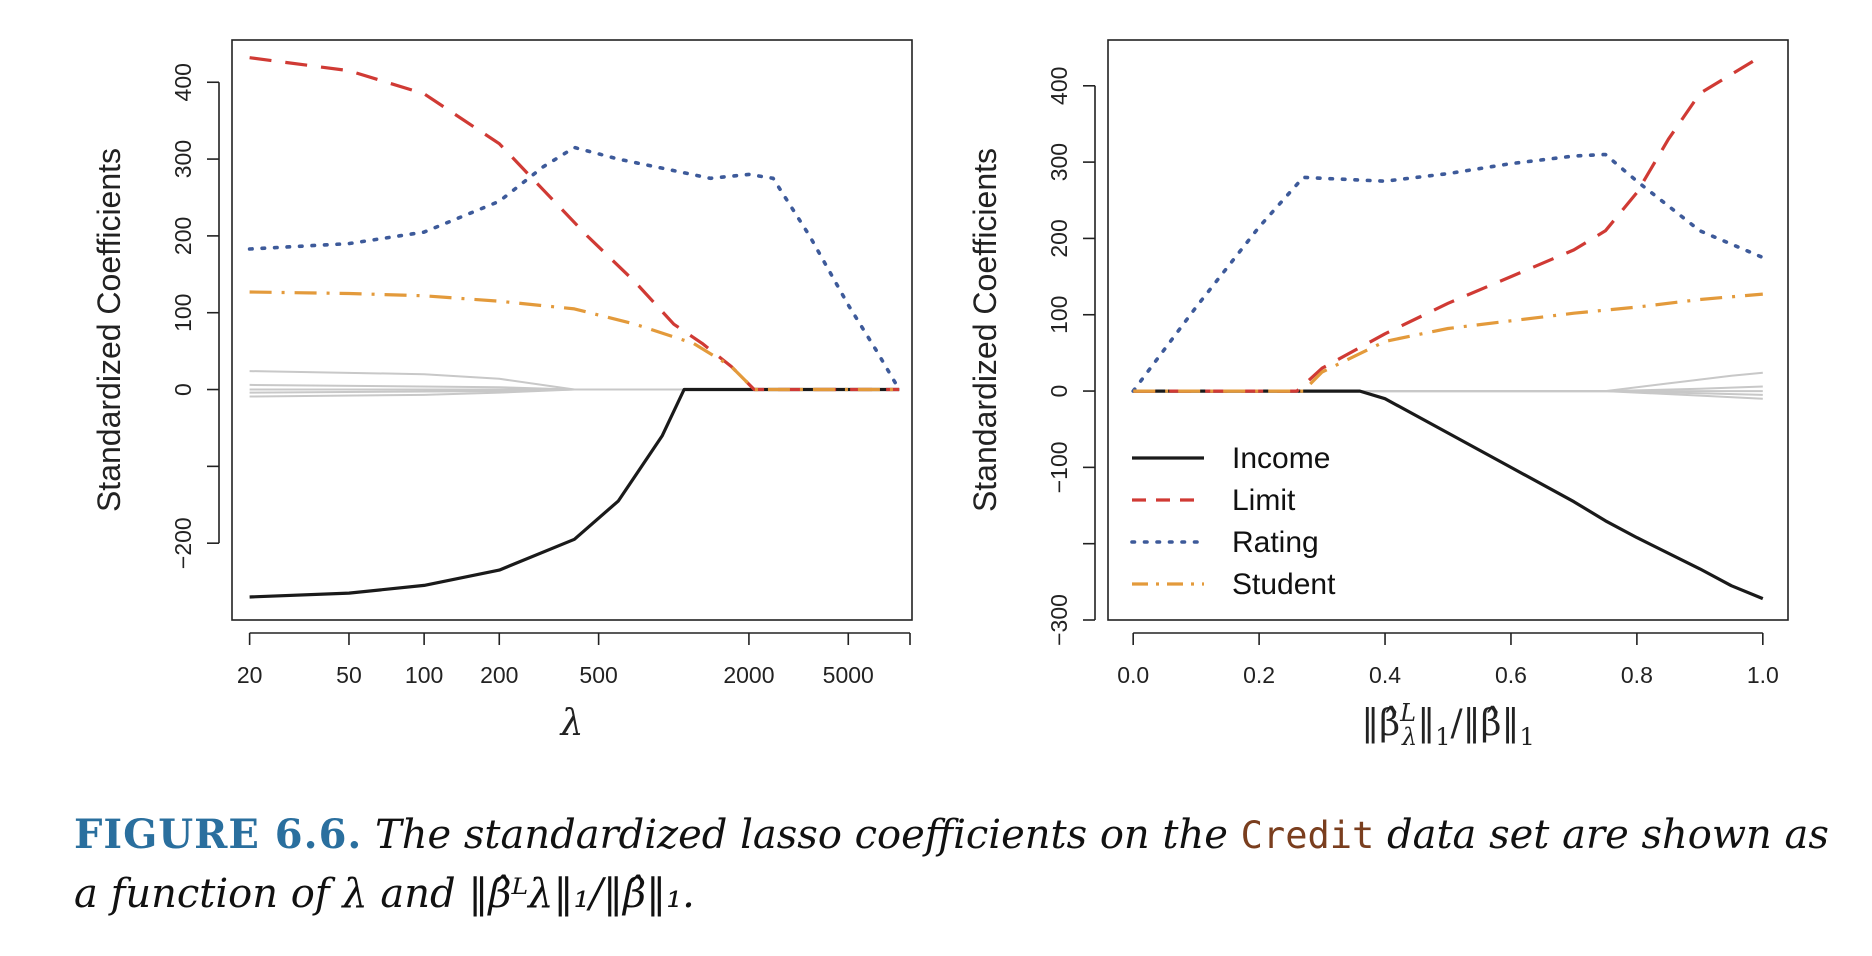 This screenshot has height=956, width=1872. What do you see at coordinates (748, 675) in the screenshot?
I see `x-tick-label: 2000` at bounding box center [748, 675].